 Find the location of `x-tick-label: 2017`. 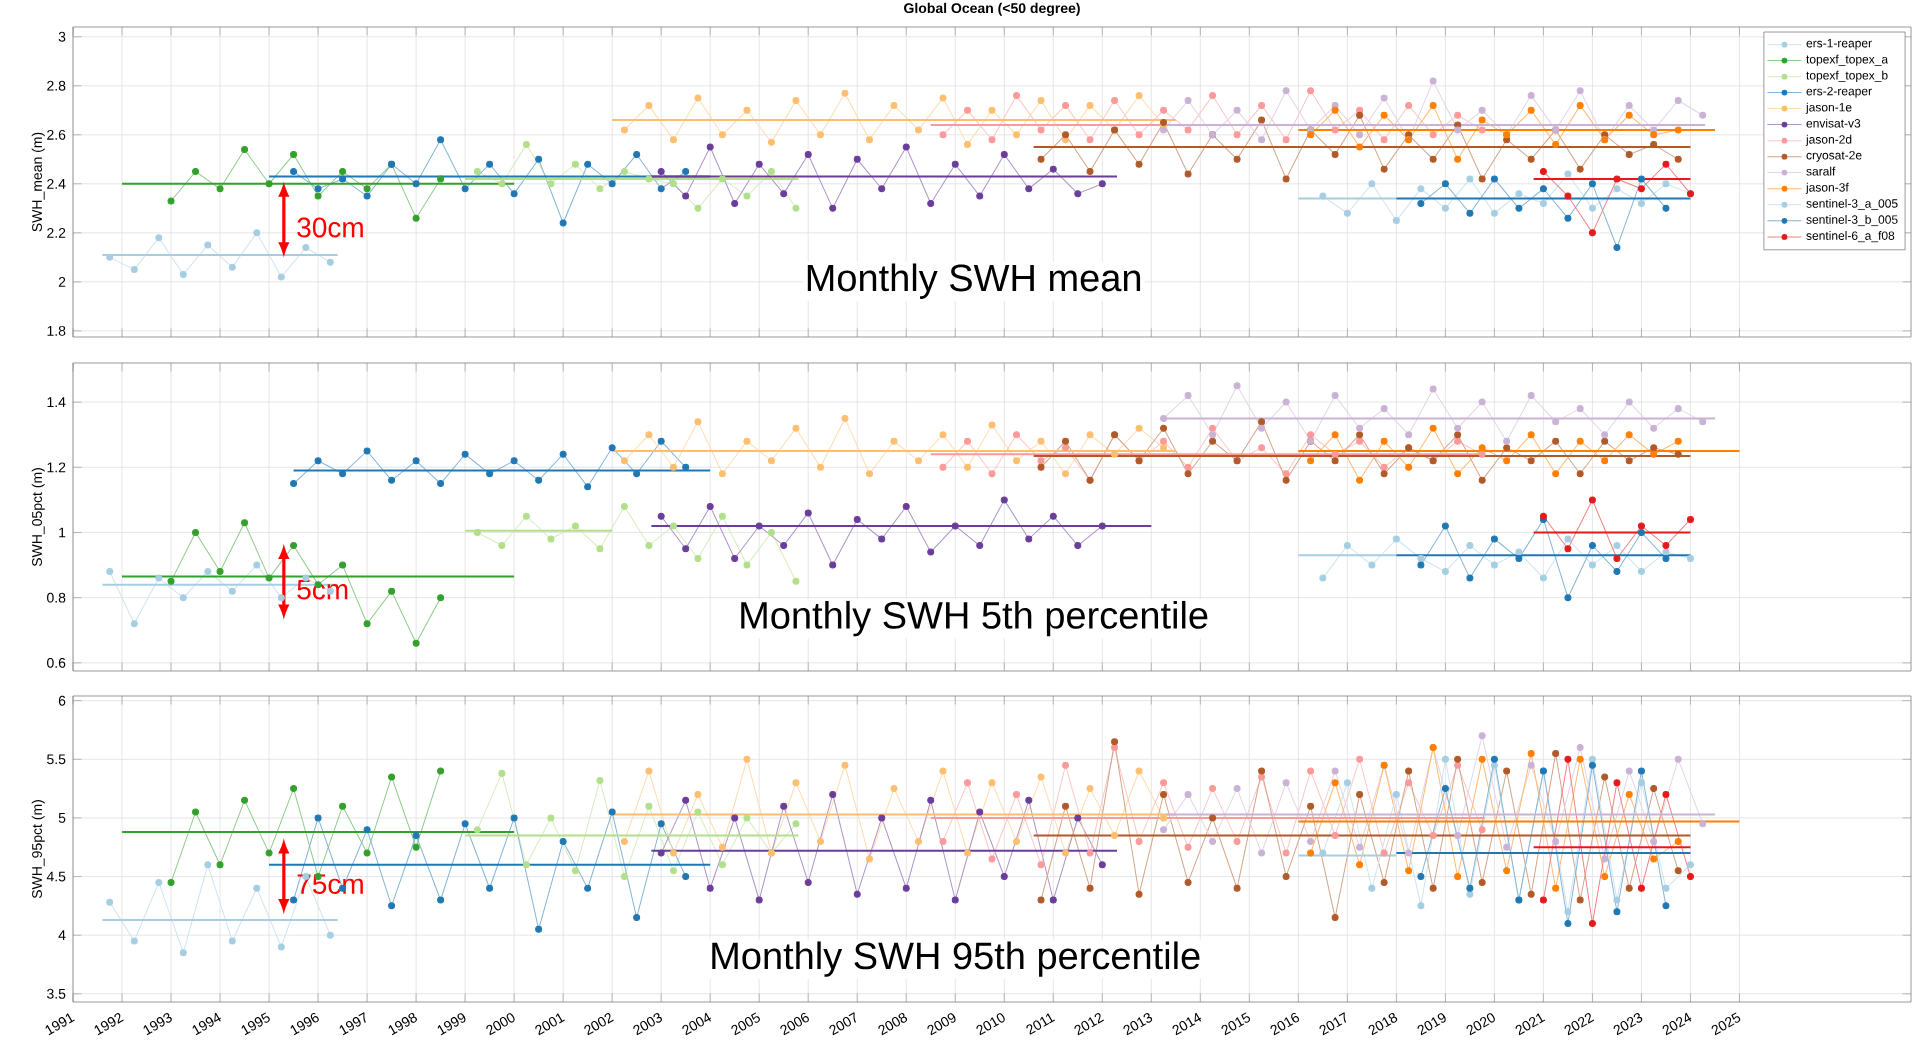

x-tick-label: 2017 is located at coordinates (1333, 1024).